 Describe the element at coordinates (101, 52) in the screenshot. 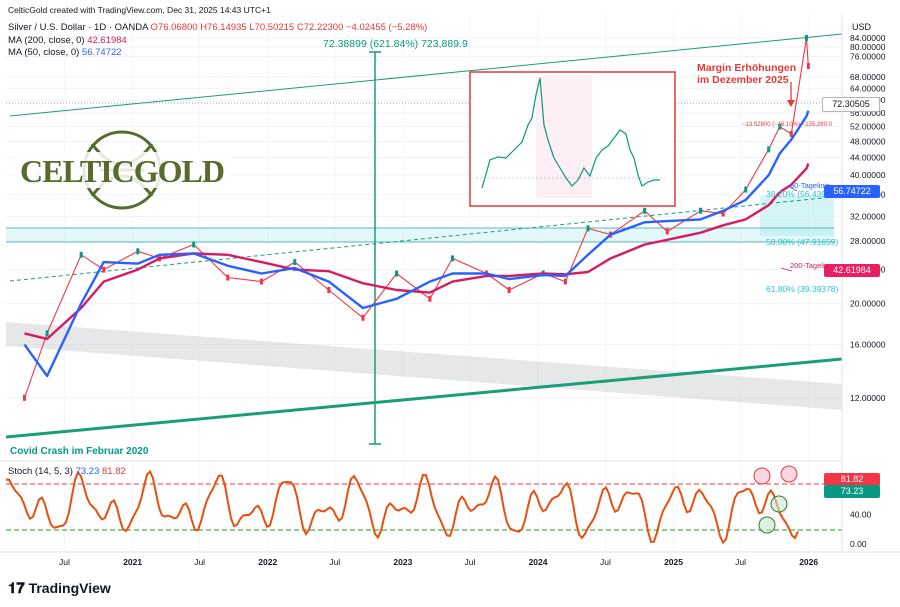

I see `ma50-legend-value: 56.74722` at that location.